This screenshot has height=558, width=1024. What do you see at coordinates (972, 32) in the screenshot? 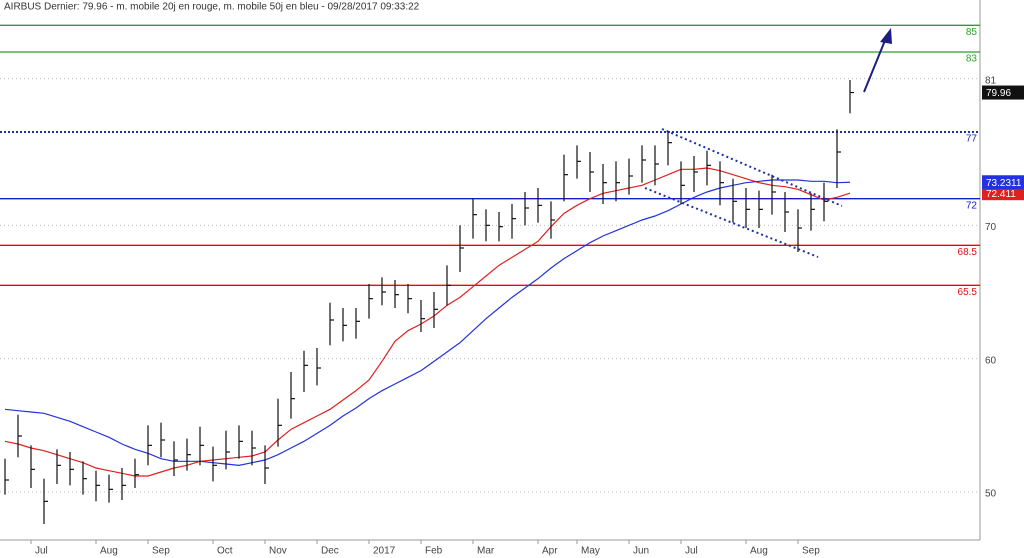
I see `level-label: 85` at bounding box center [972, 32].